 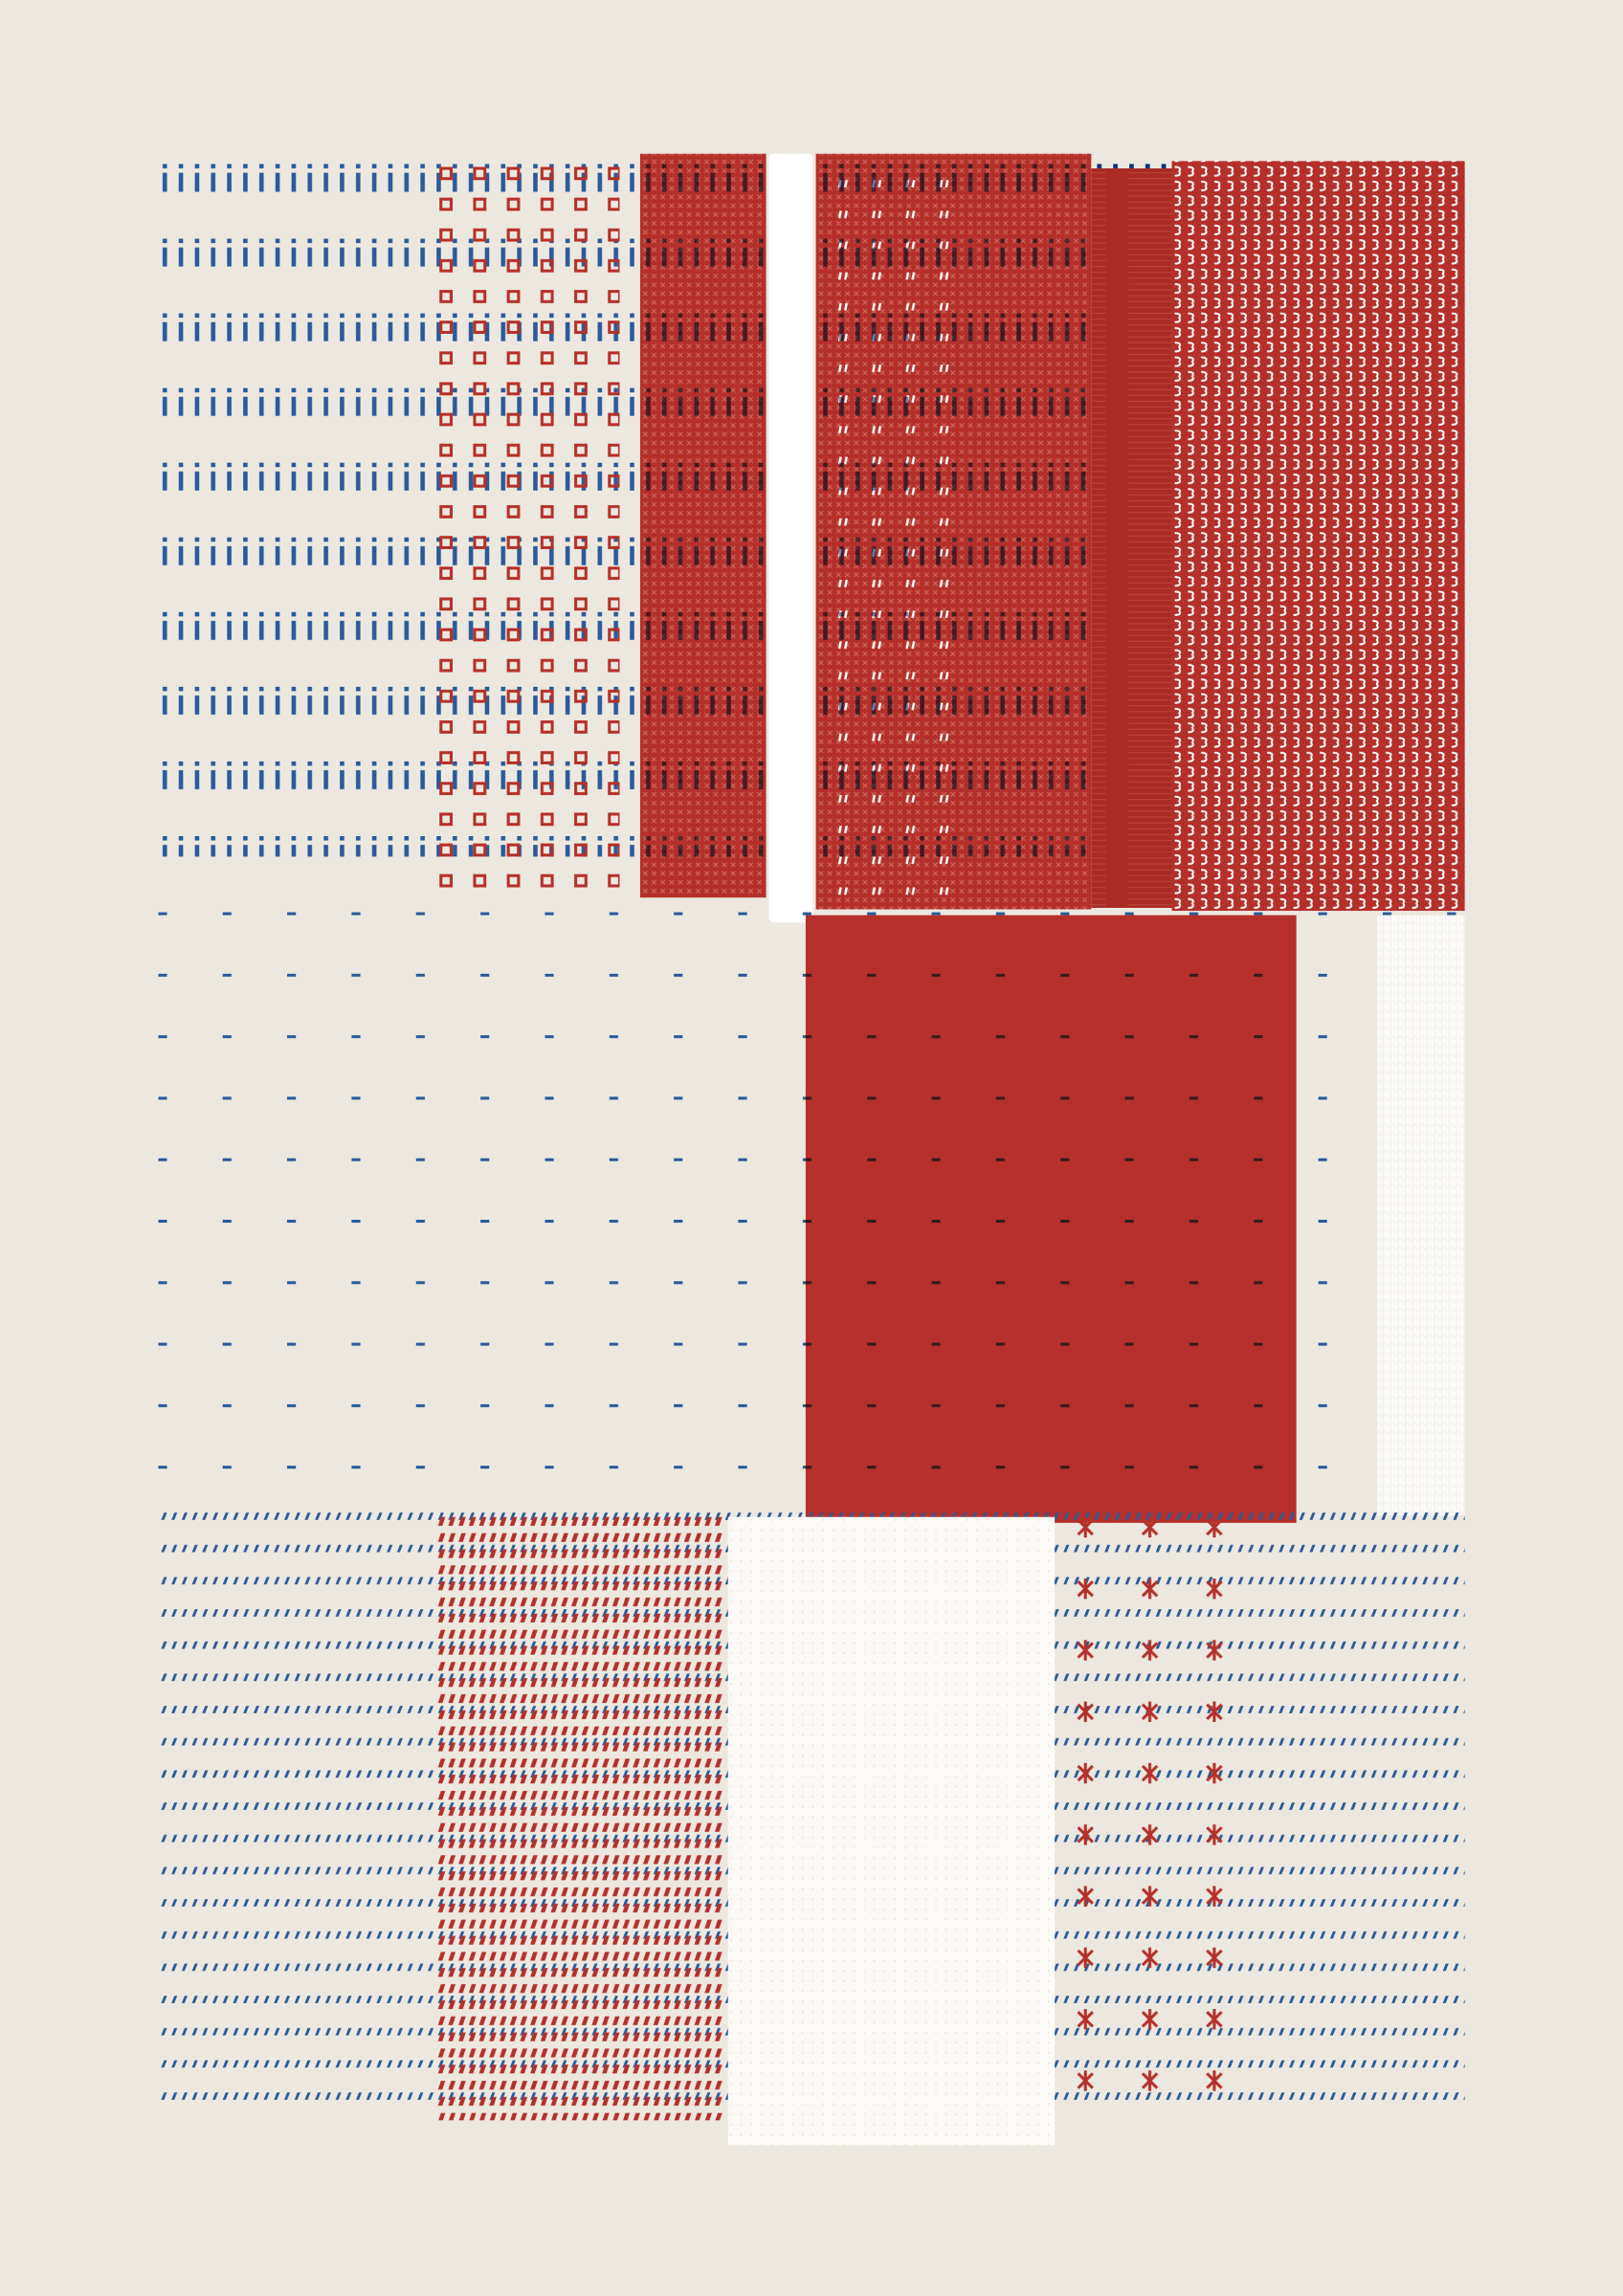 What do you see at coordinates (528, 530) in the screenshot?
I see `red-square-grid` at bounding box center [528, 530].